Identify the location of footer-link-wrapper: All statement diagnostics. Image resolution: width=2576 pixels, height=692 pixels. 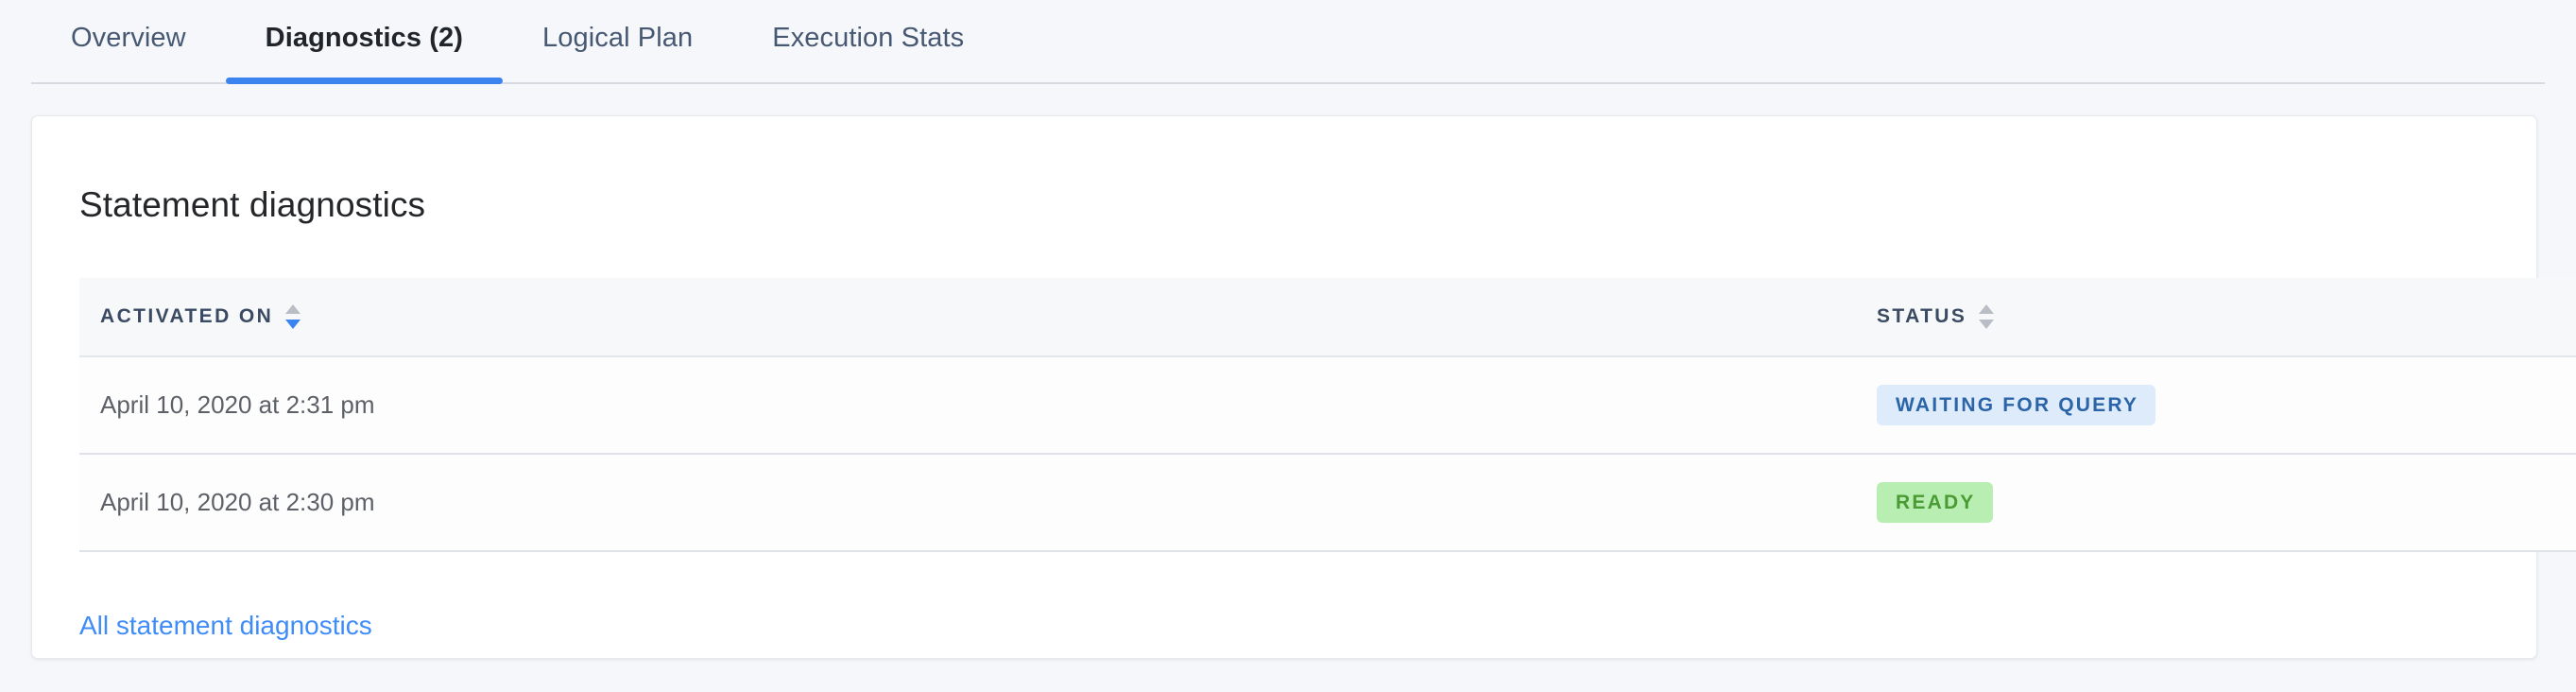
(1307, 626).